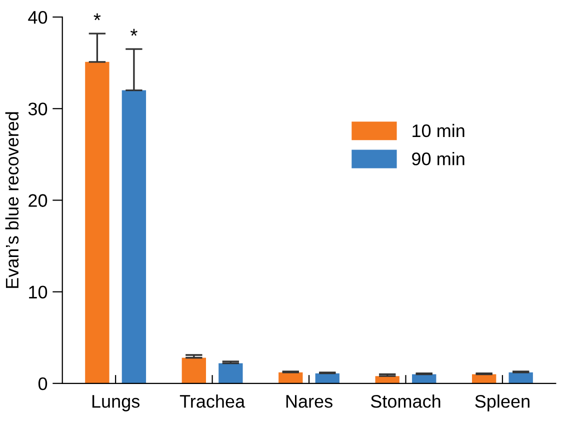 The image size is (567, 426). I want to click on y-tick-label: 30, so click(38, 109).